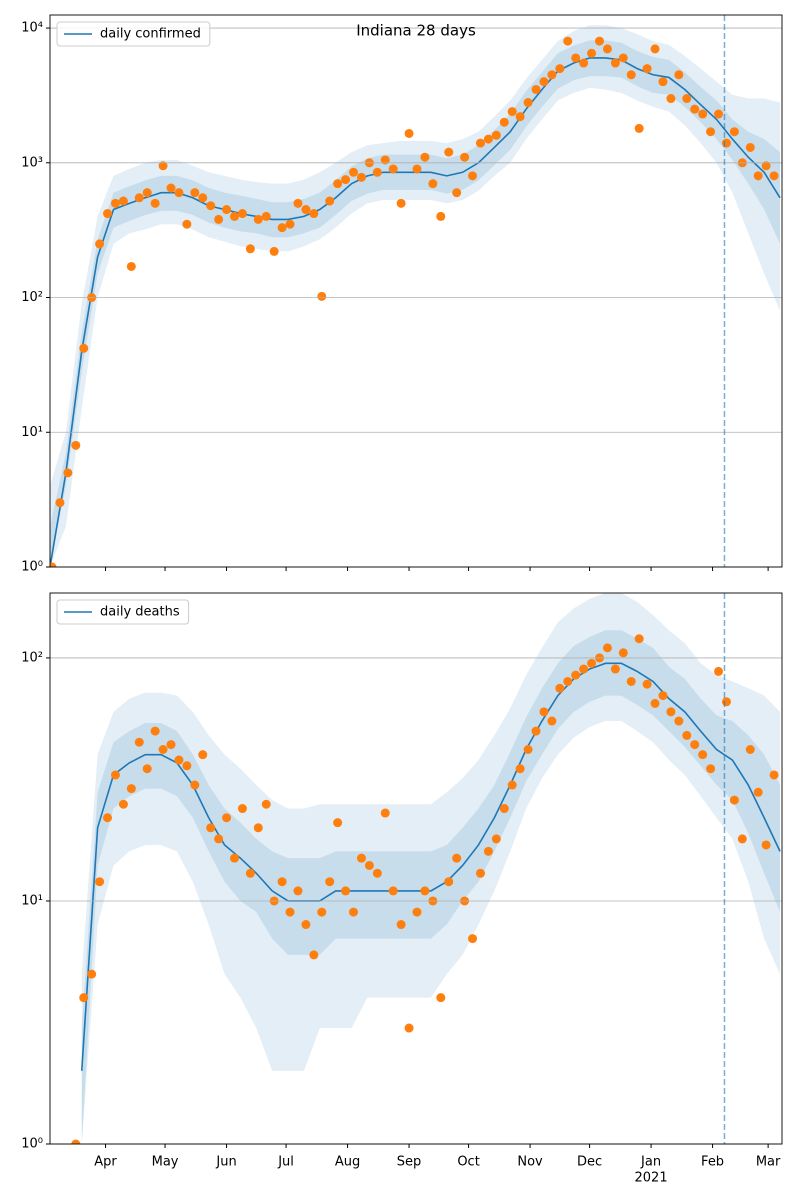 Image resolution: width=800 pixels, height=1204 pixels. I want to click on x-tick-label: Nov, so click(530, 1162).